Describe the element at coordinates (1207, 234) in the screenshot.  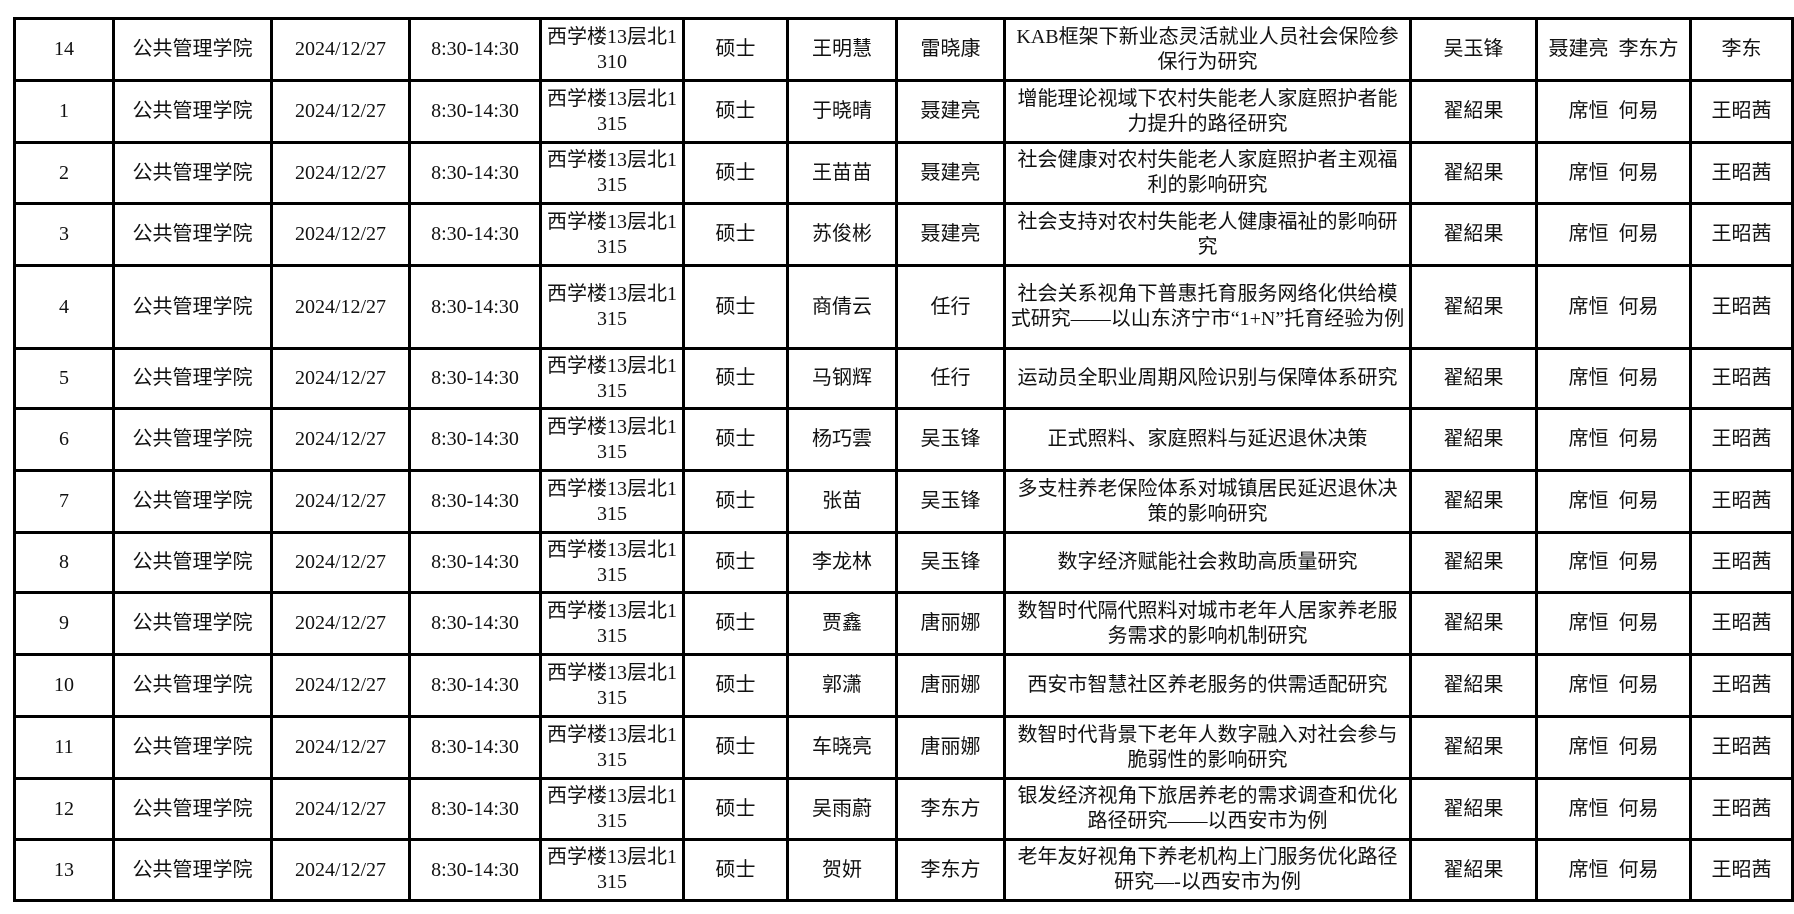
I see `thesis-title-cell: 社会支持对农村失能老人健康福祉的影响研究` at that location.